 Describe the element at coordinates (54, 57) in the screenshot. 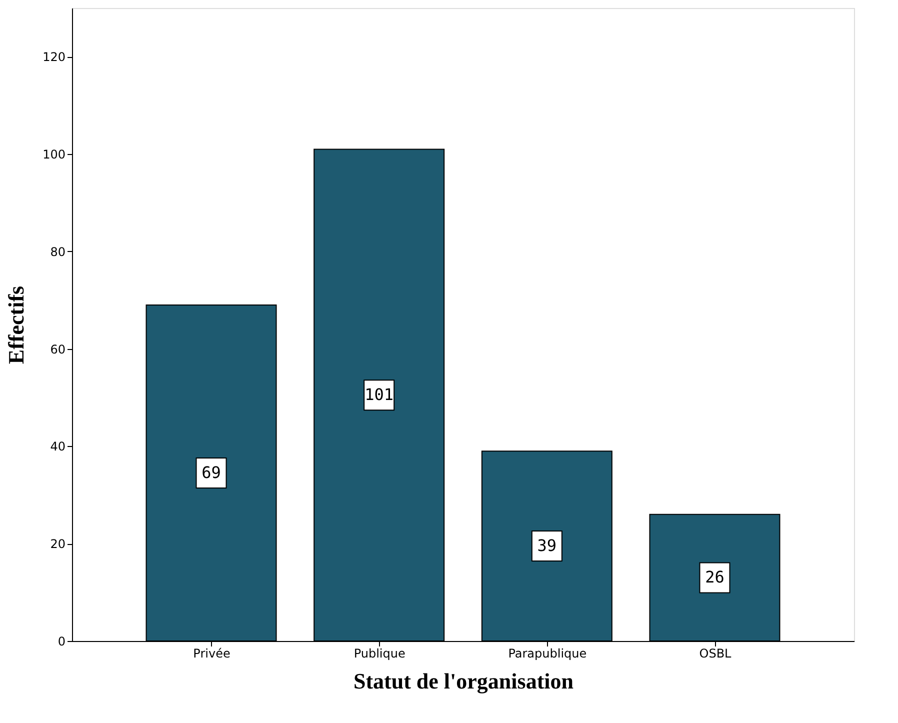

I see `y-tick-label: 120` at that location.